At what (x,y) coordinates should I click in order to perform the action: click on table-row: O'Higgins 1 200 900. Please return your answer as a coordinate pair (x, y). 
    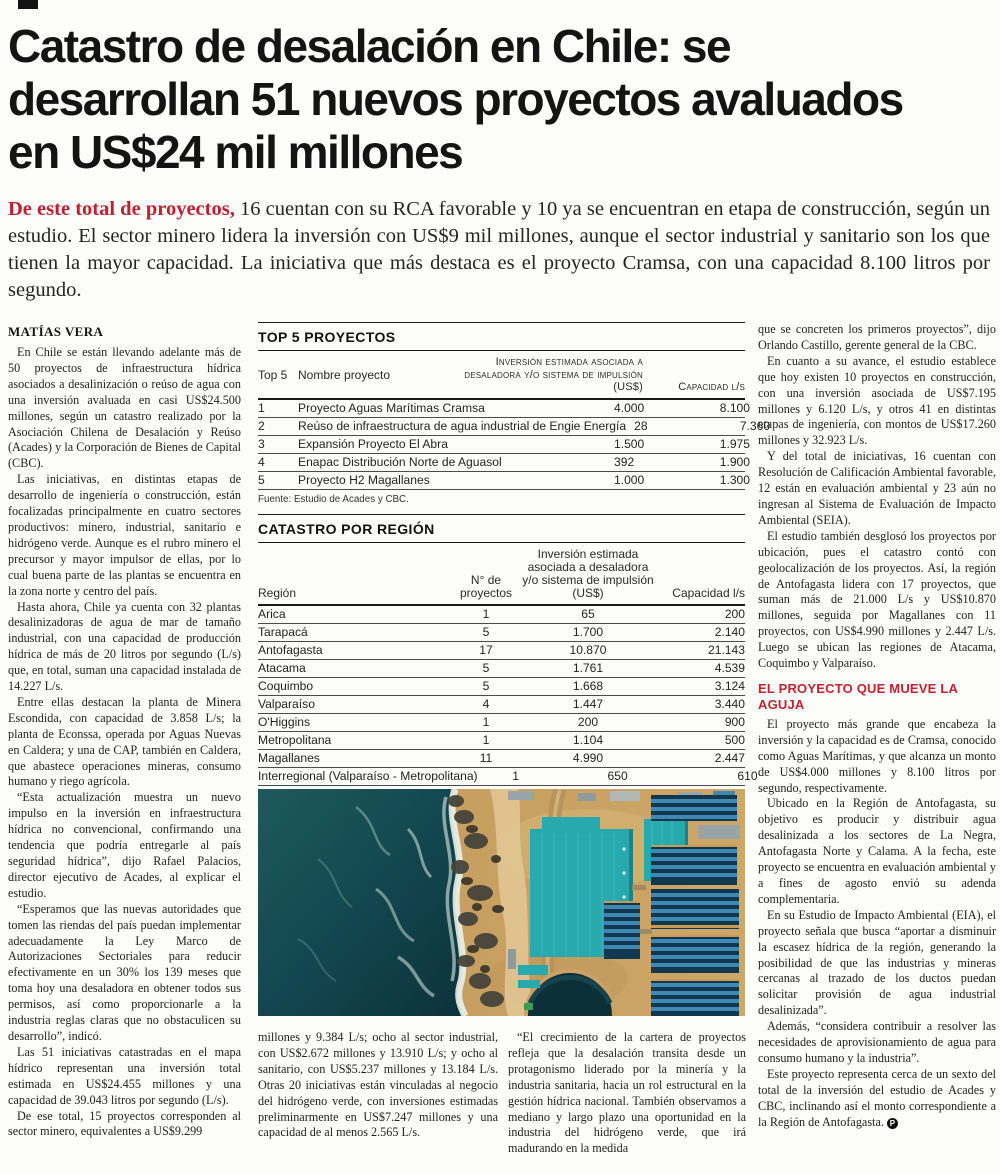
    Looking at the image, I should click on (501, 723).